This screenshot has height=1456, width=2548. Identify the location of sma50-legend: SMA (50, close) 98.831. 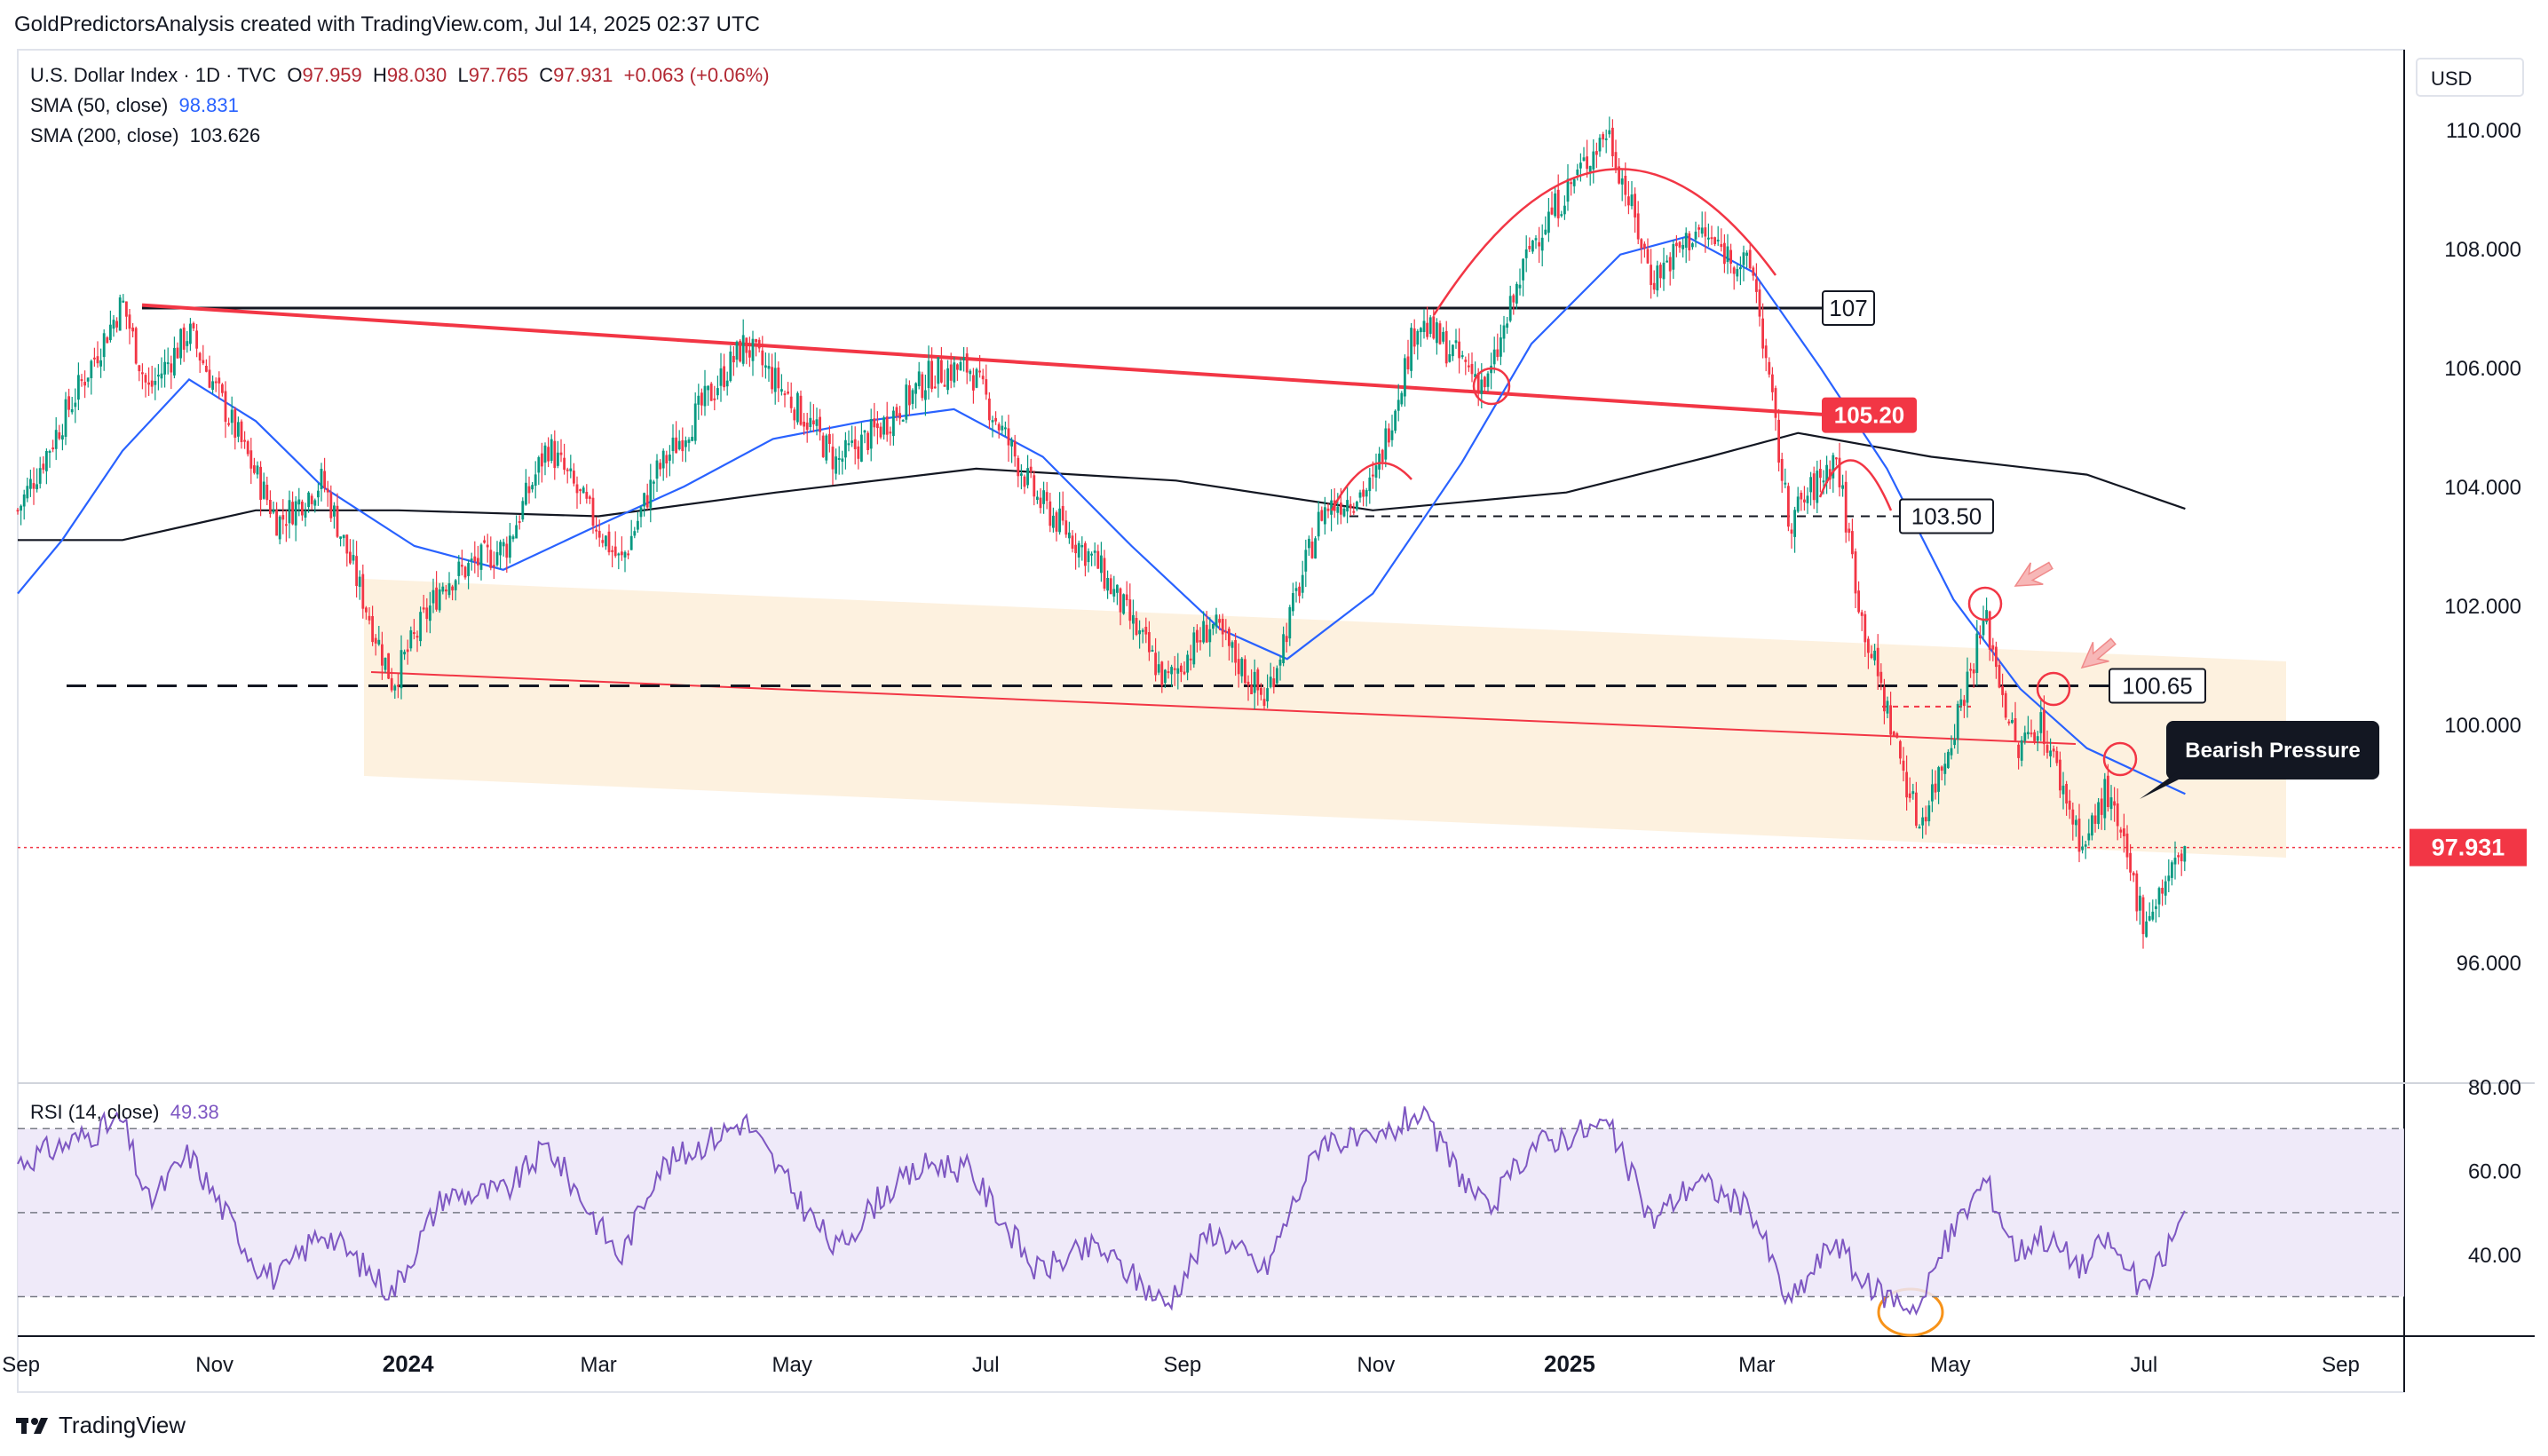
(400, 106).